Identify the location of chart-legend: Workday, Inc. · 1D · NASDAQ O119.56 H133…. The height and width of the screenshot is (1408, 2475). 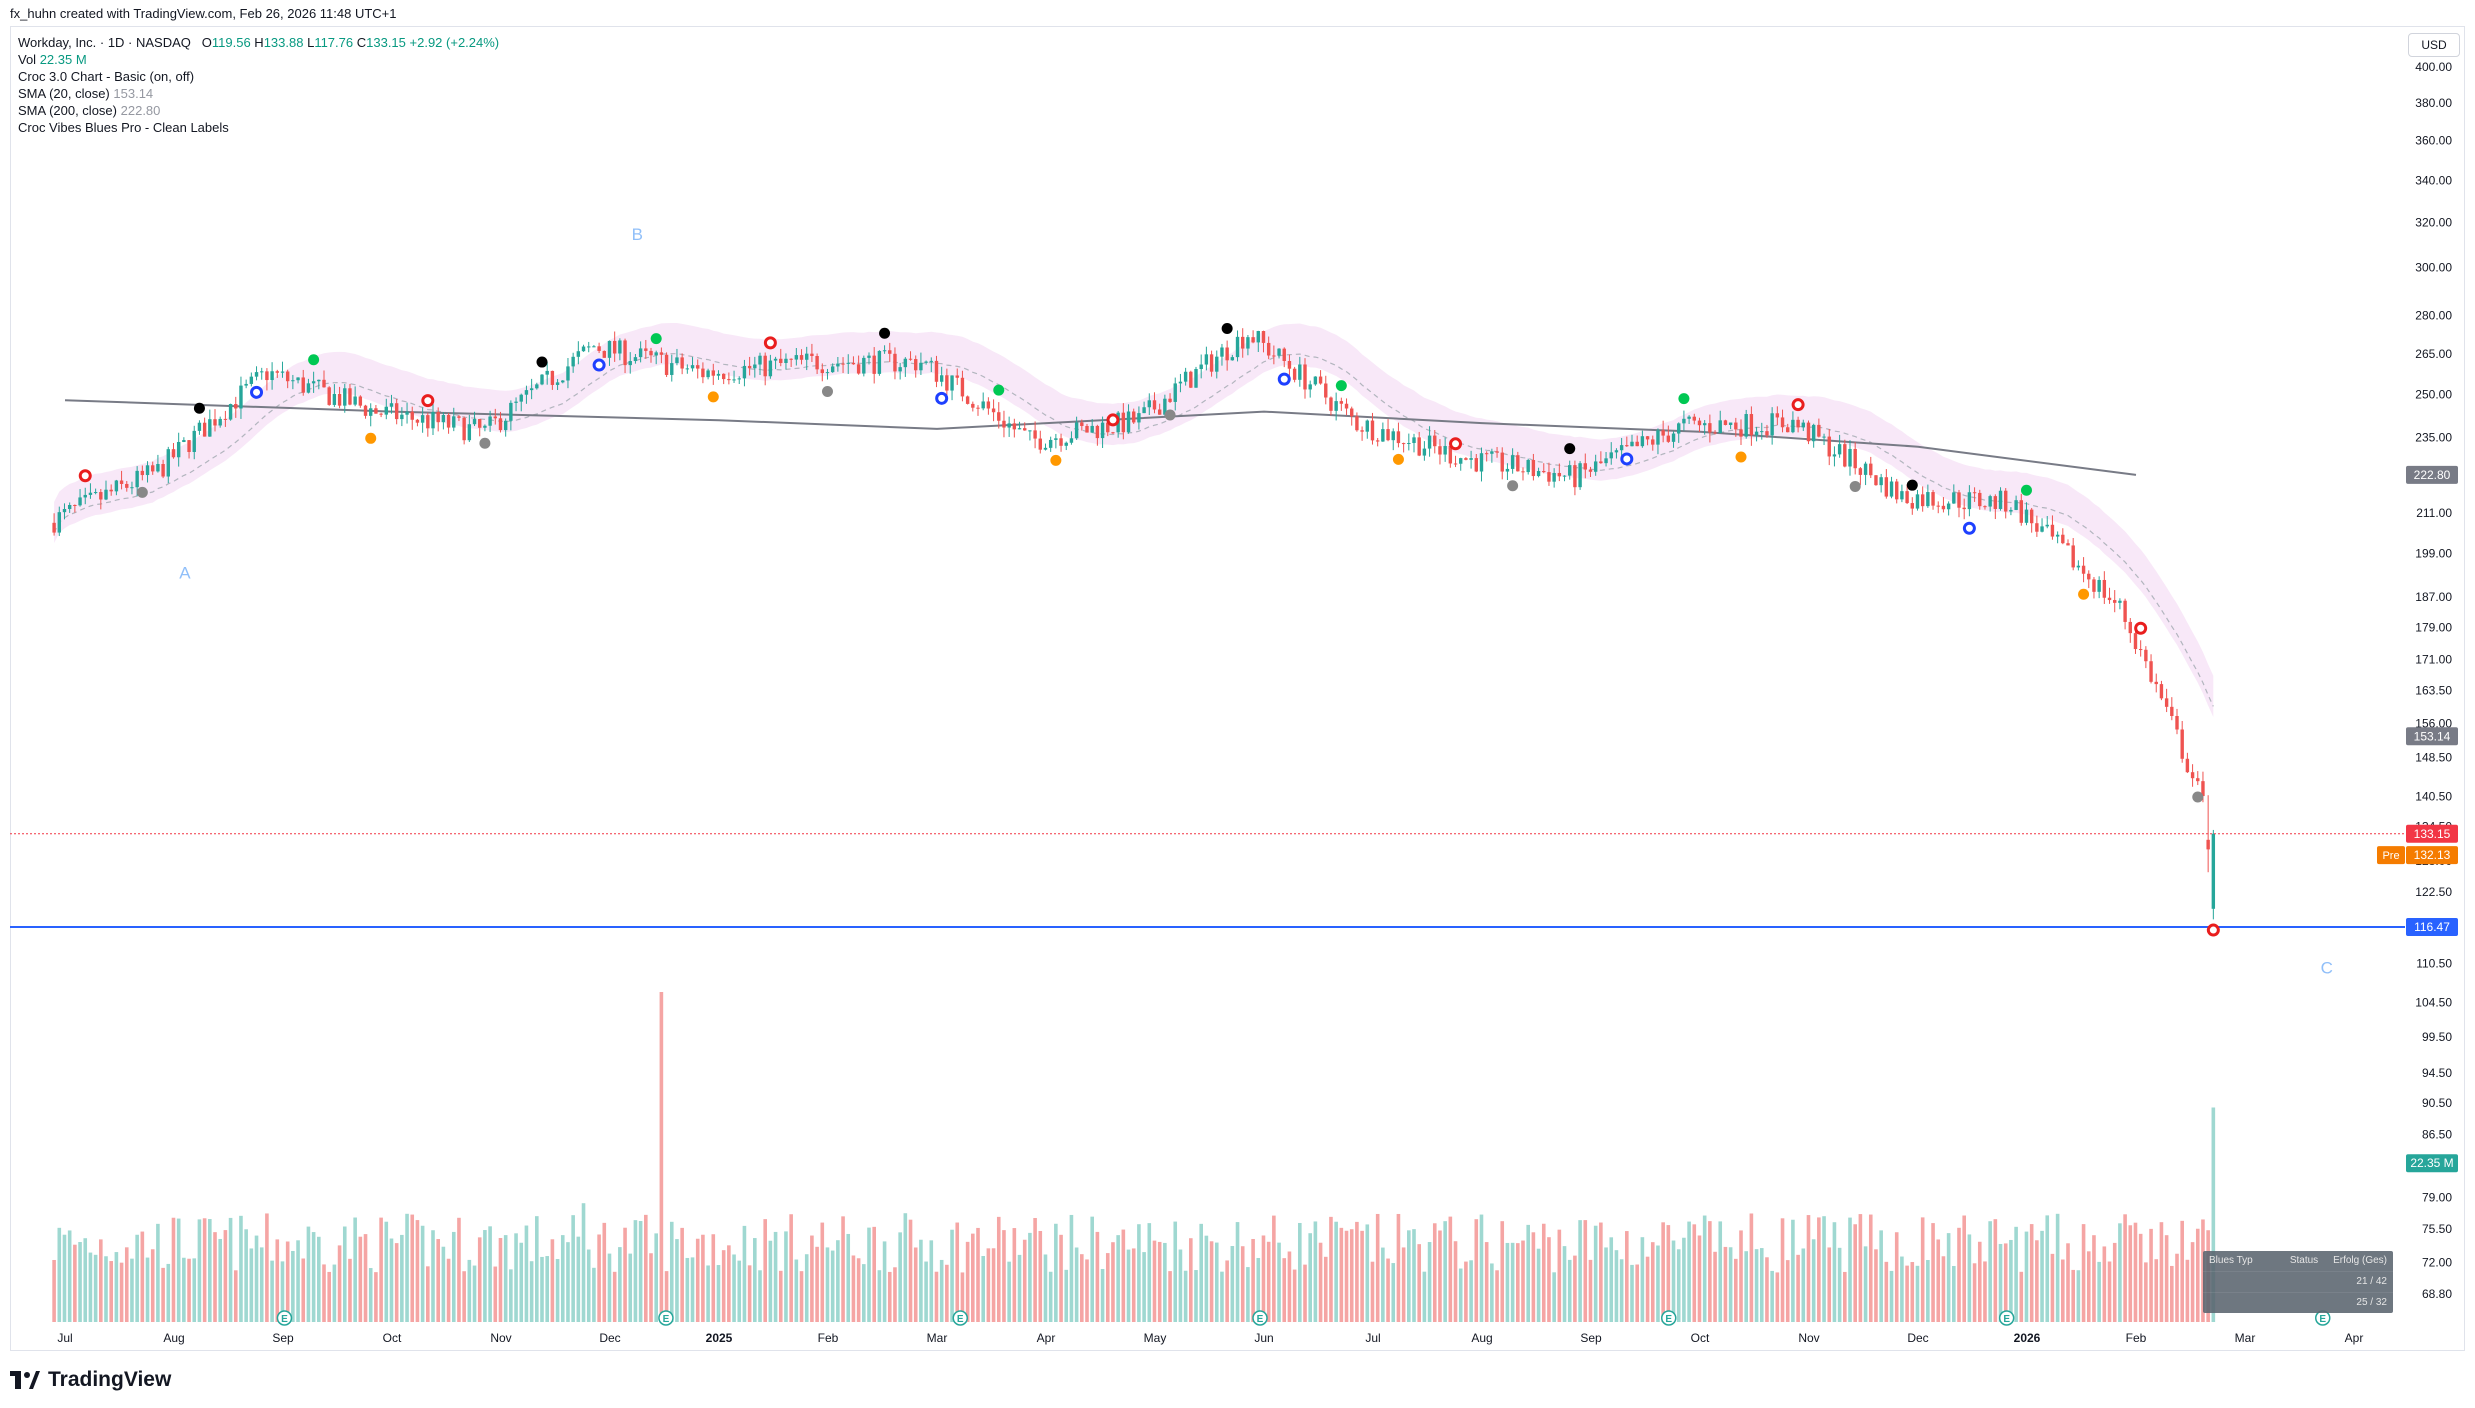
(258, 85).